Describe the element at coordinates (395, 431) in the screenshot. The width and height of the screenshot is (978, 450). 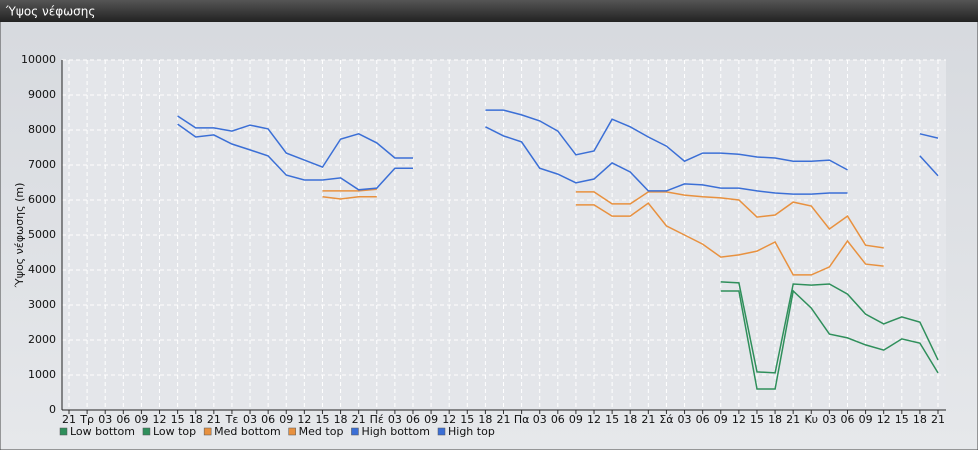
I see `legend-label: High bottom` at that location.